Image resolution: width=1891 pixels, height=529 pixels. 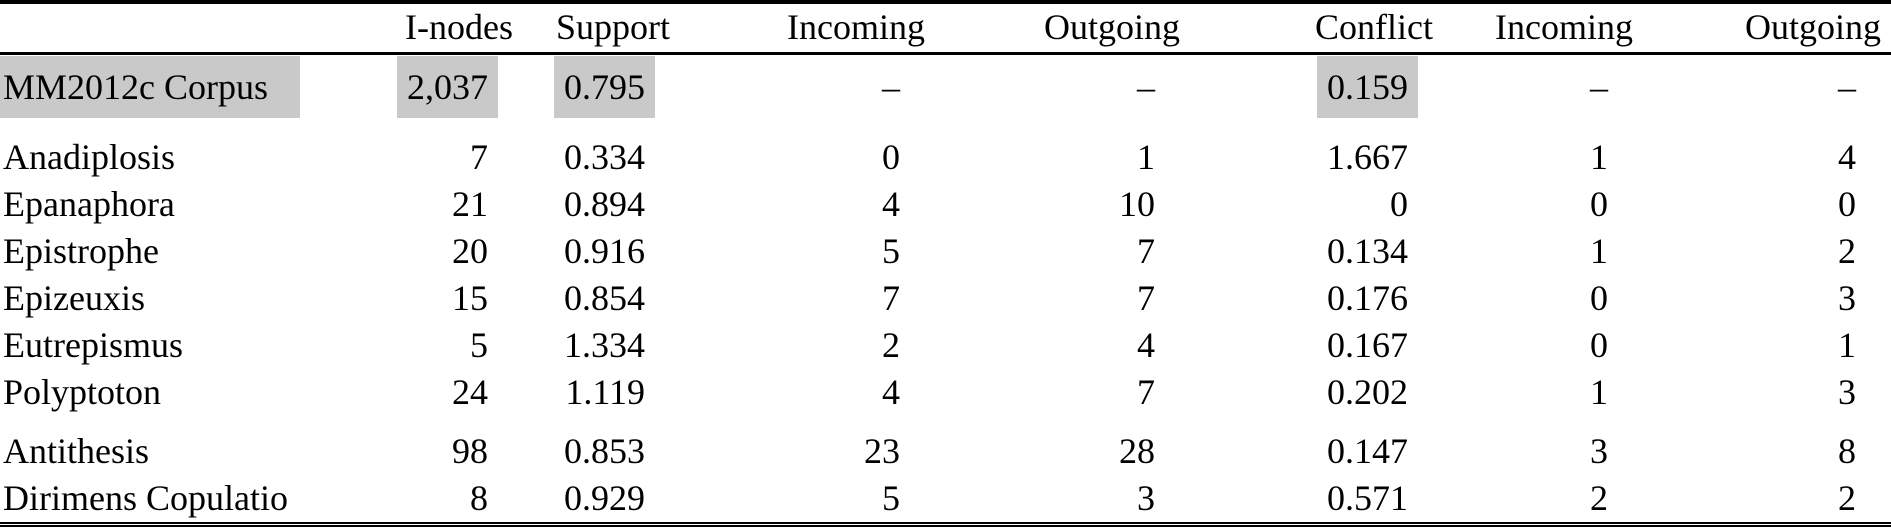 What do you see at coordinates (945, 251) in the screenshot?
I see `table-row: Epistrophe 20 0.916 5 7 0.134 1 2` at bounding box center [945, 251].